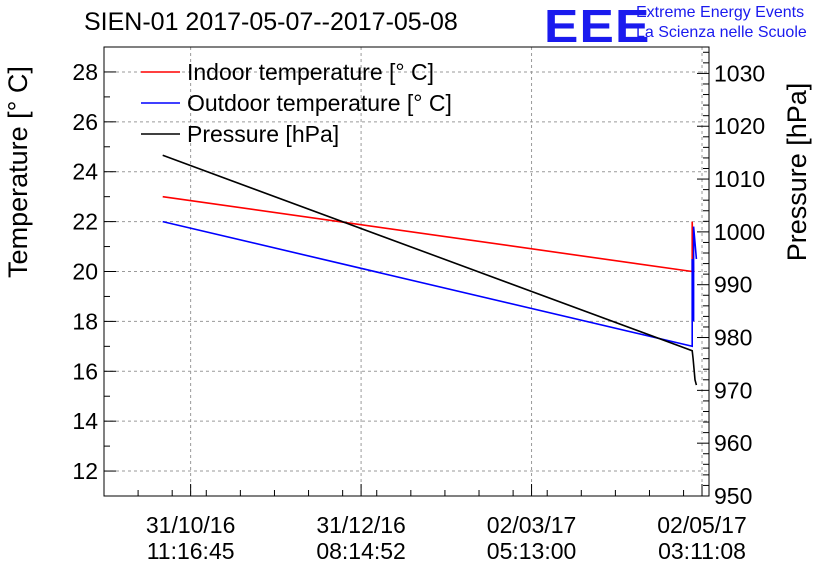 The image size is (836, 572). What do you see at coordinates (733, 285) in the screenshot?
I see `y2-tick-label: 990` at bounding box center [733, 285].